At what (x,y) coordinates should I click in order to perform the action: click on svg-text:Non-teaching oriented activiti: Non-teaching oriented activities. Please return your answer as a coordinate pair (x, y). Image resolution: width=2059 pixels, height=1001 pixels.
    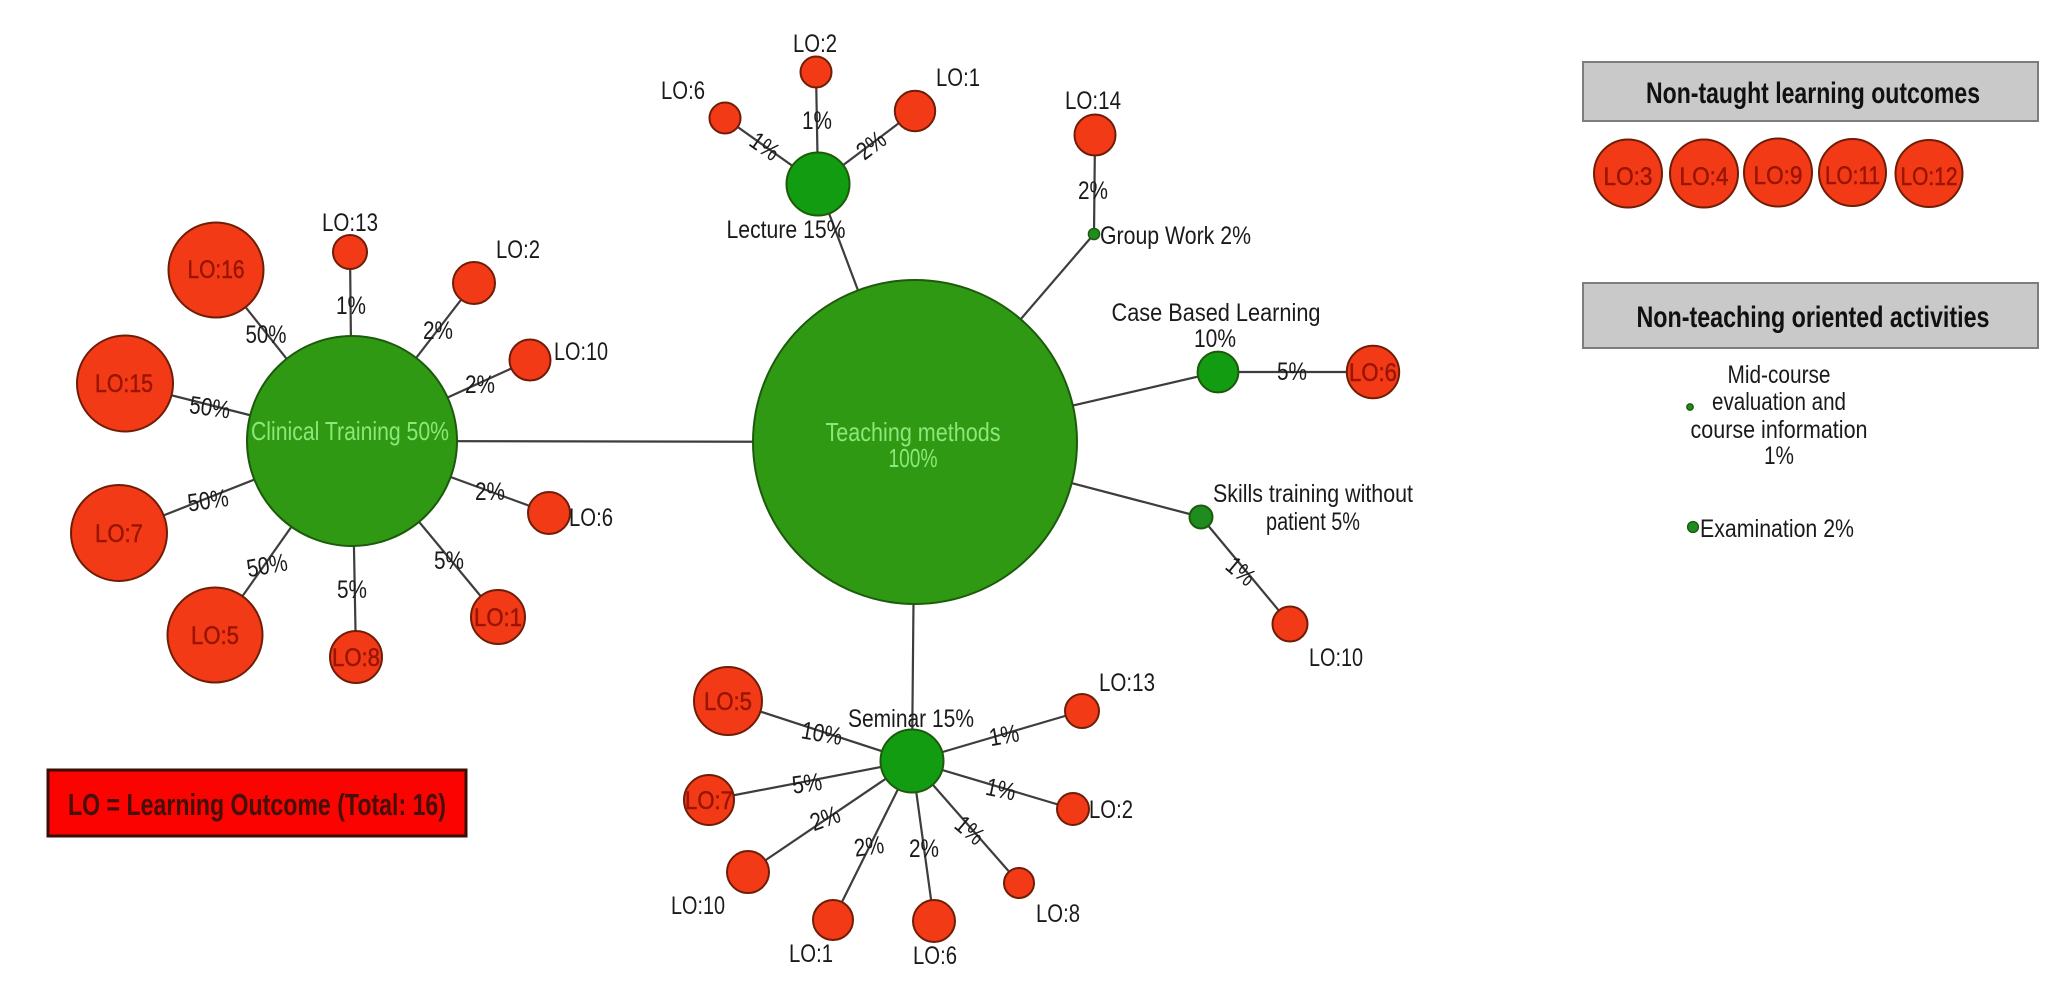
    Looking at the image, I should click on (1813, 317).